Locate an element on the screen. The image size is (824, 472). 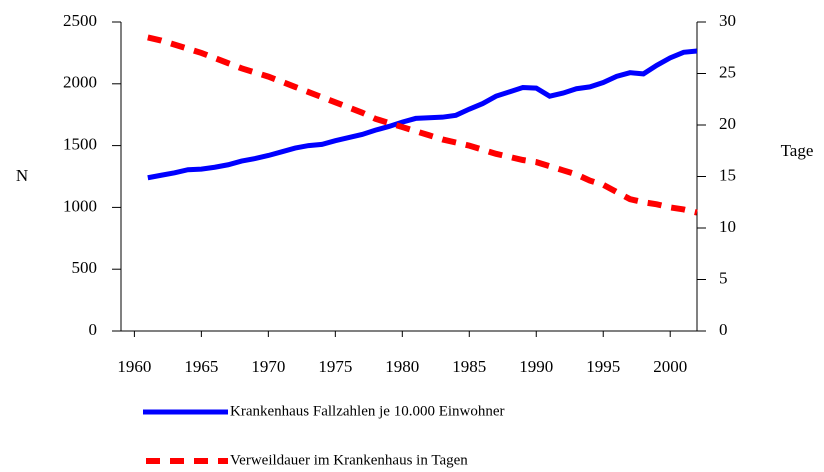
y2-tick-label: 25 is located at coordinates (727, 71).